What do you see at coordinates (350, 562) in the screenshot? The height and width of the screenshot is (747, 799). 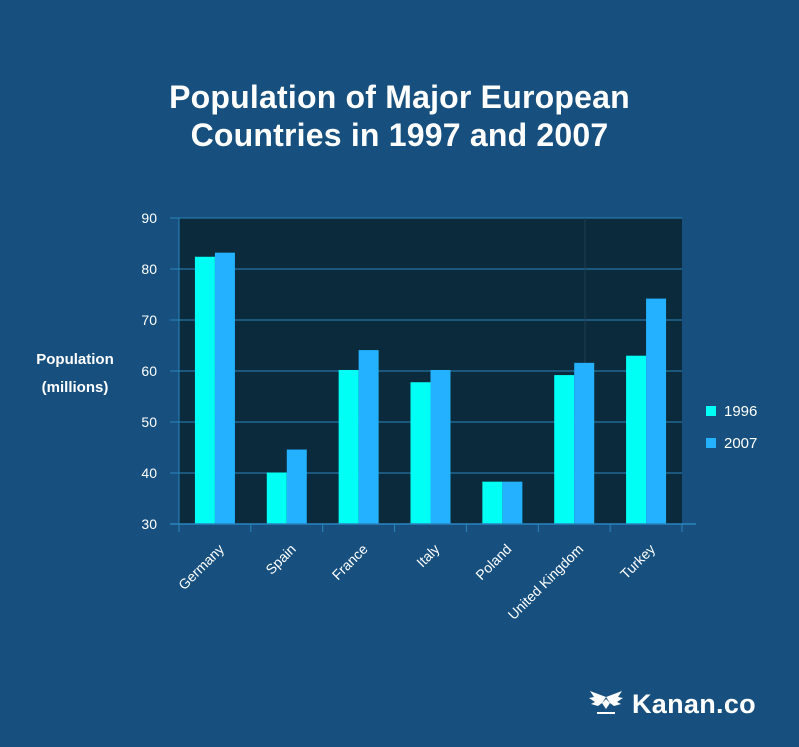 I see `x-tick-label-france: France` at bounding box center [350, 562].